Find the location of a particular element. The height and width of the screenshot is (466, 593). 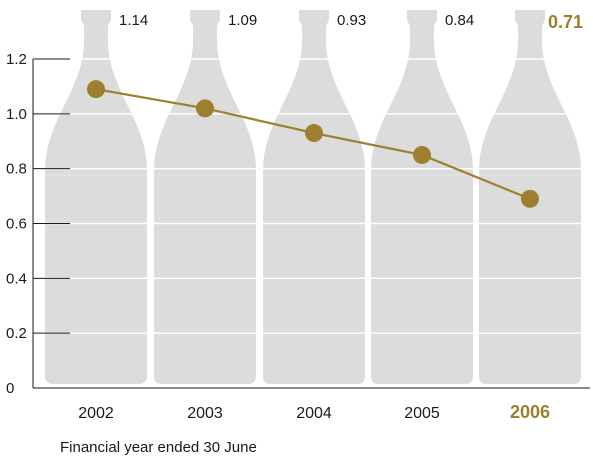

y-tick-label: 0.6 is located at coordinates (16, 224).